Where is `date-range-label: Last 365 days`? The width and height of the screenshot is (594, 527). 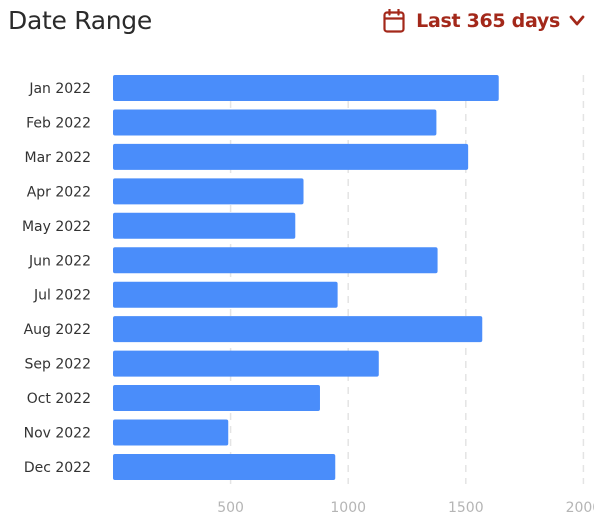 date-range-label: Last 365 days is located at coordinates (488, 21).